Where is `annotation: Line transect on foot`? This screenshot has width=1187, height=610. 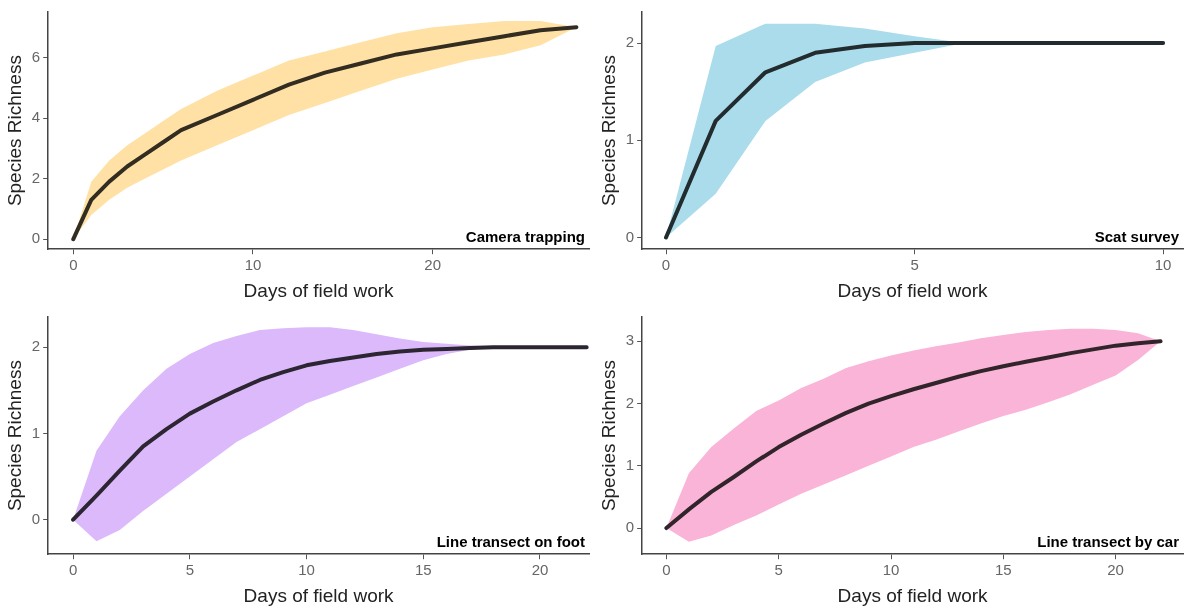
annotation: Line transect on foot is located at coordinates (510, 541).